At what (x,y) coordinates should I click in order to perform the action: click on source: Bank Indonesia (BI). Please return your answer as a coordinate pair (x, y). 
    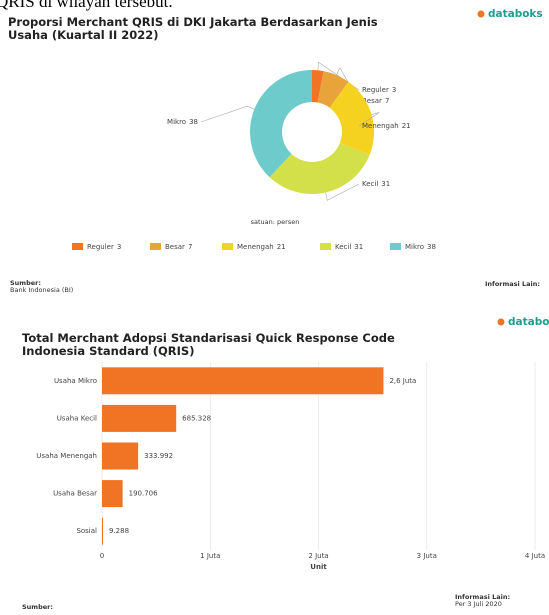
    Looking at the image, I should click on (41, 290).